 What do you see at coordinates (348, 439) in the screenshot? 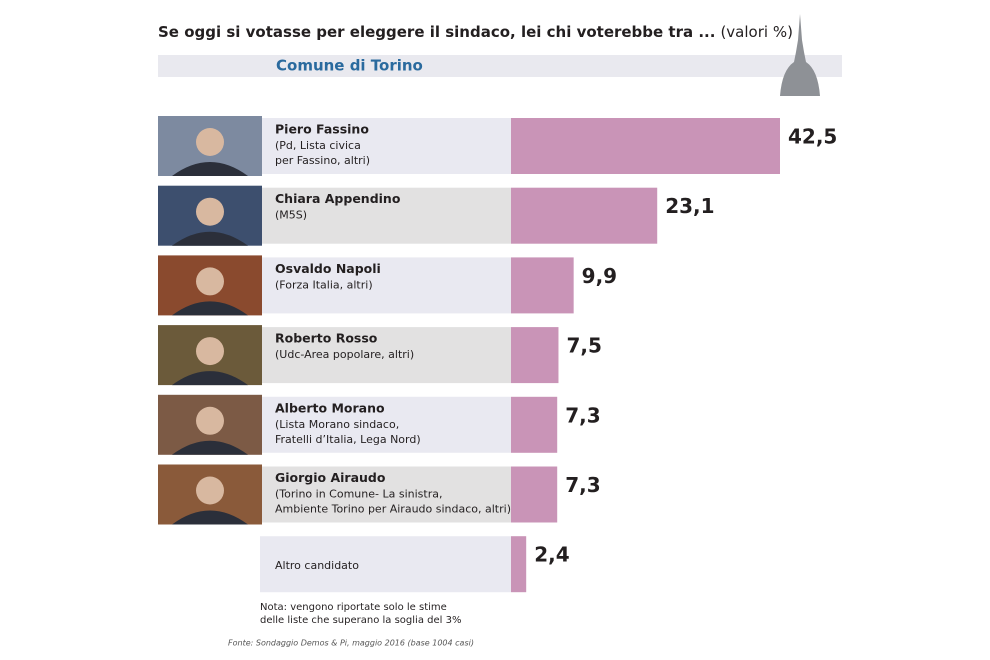
I see `candidate-list: Fratelli d’Italia, Lega Nord)` at bounding box center [348, 439].